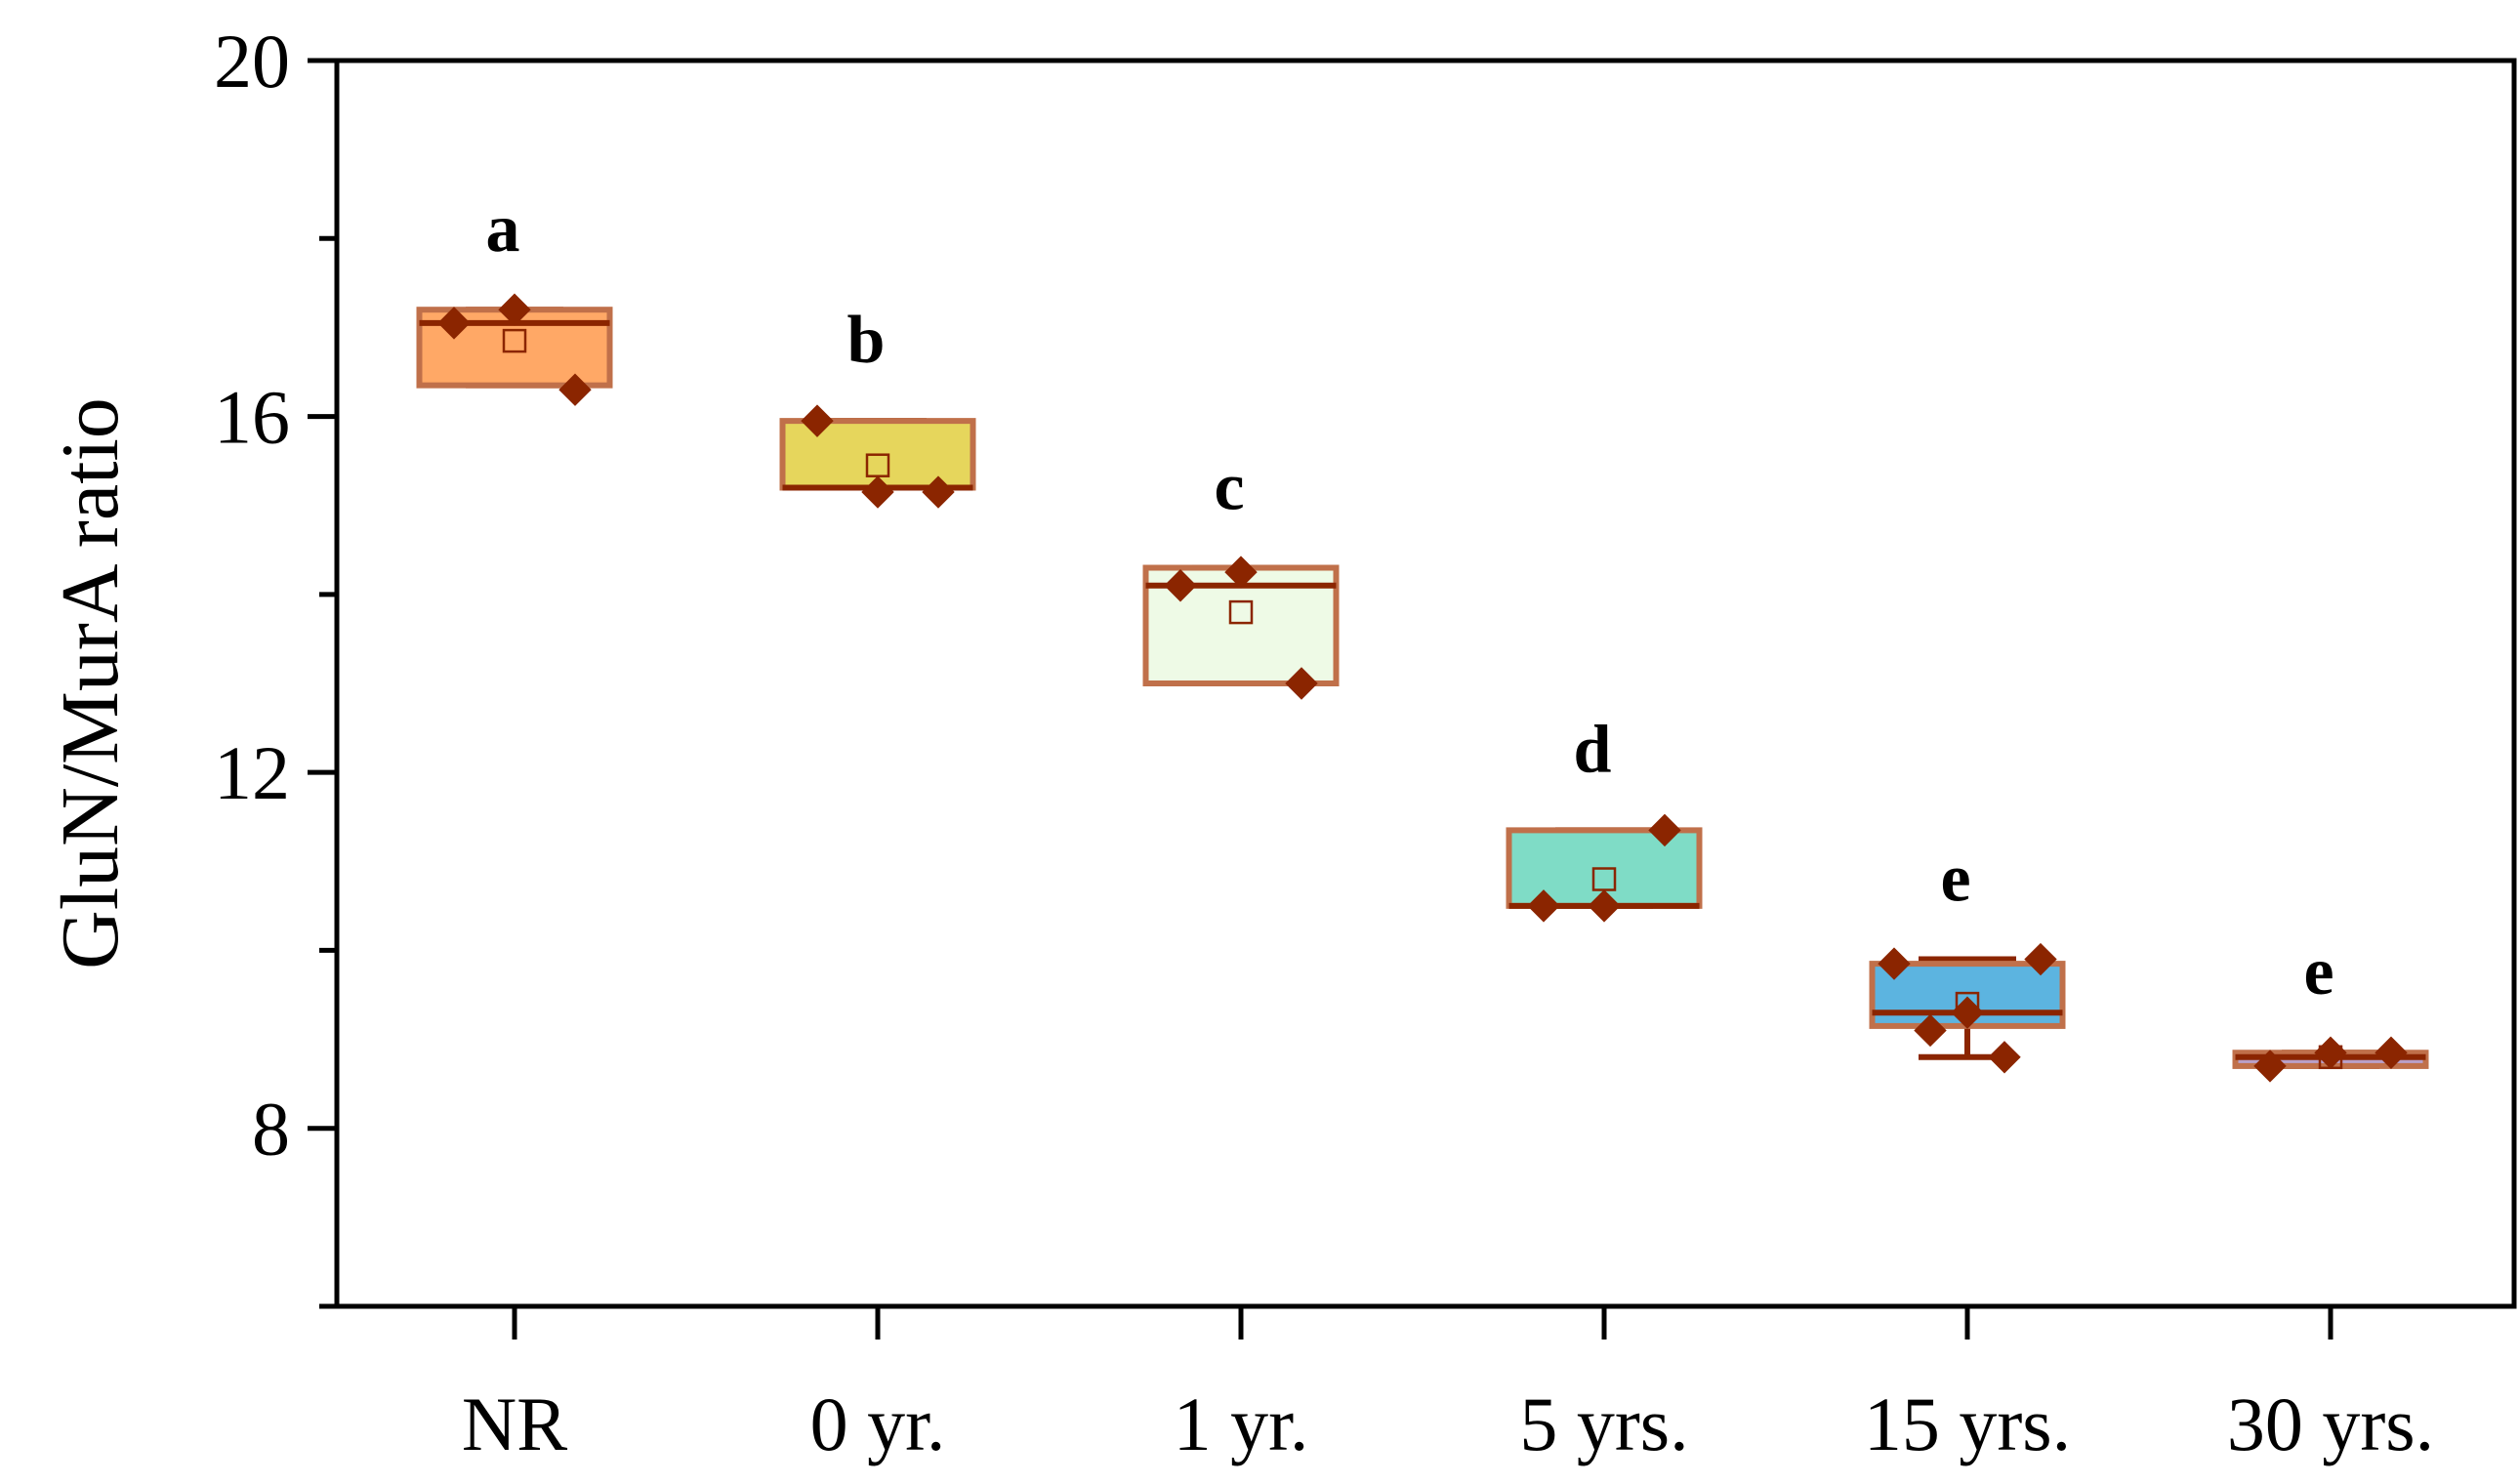 This screenshot has height=1484, width=2519. What do you see at coordinates (866, 341) in the screenshot?
I see `significance-letter: b` at bounding box center [866, 341].